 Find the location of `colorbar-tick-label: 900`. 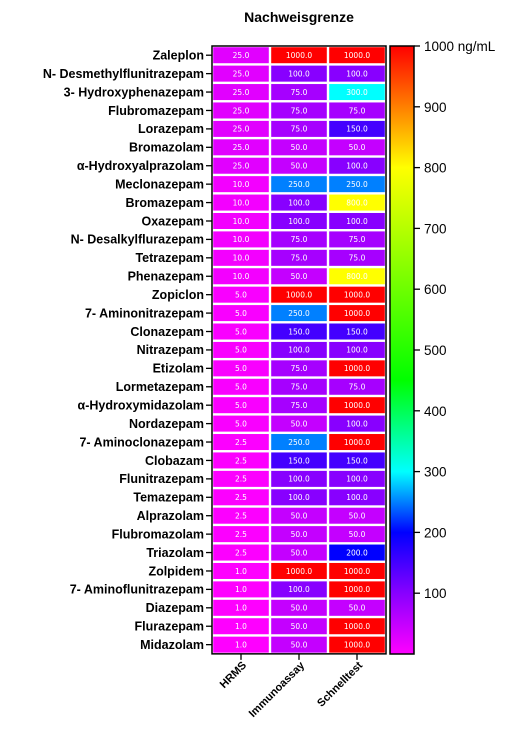

colorbar-tick-label: 900 is located at coordinates (435, 107).